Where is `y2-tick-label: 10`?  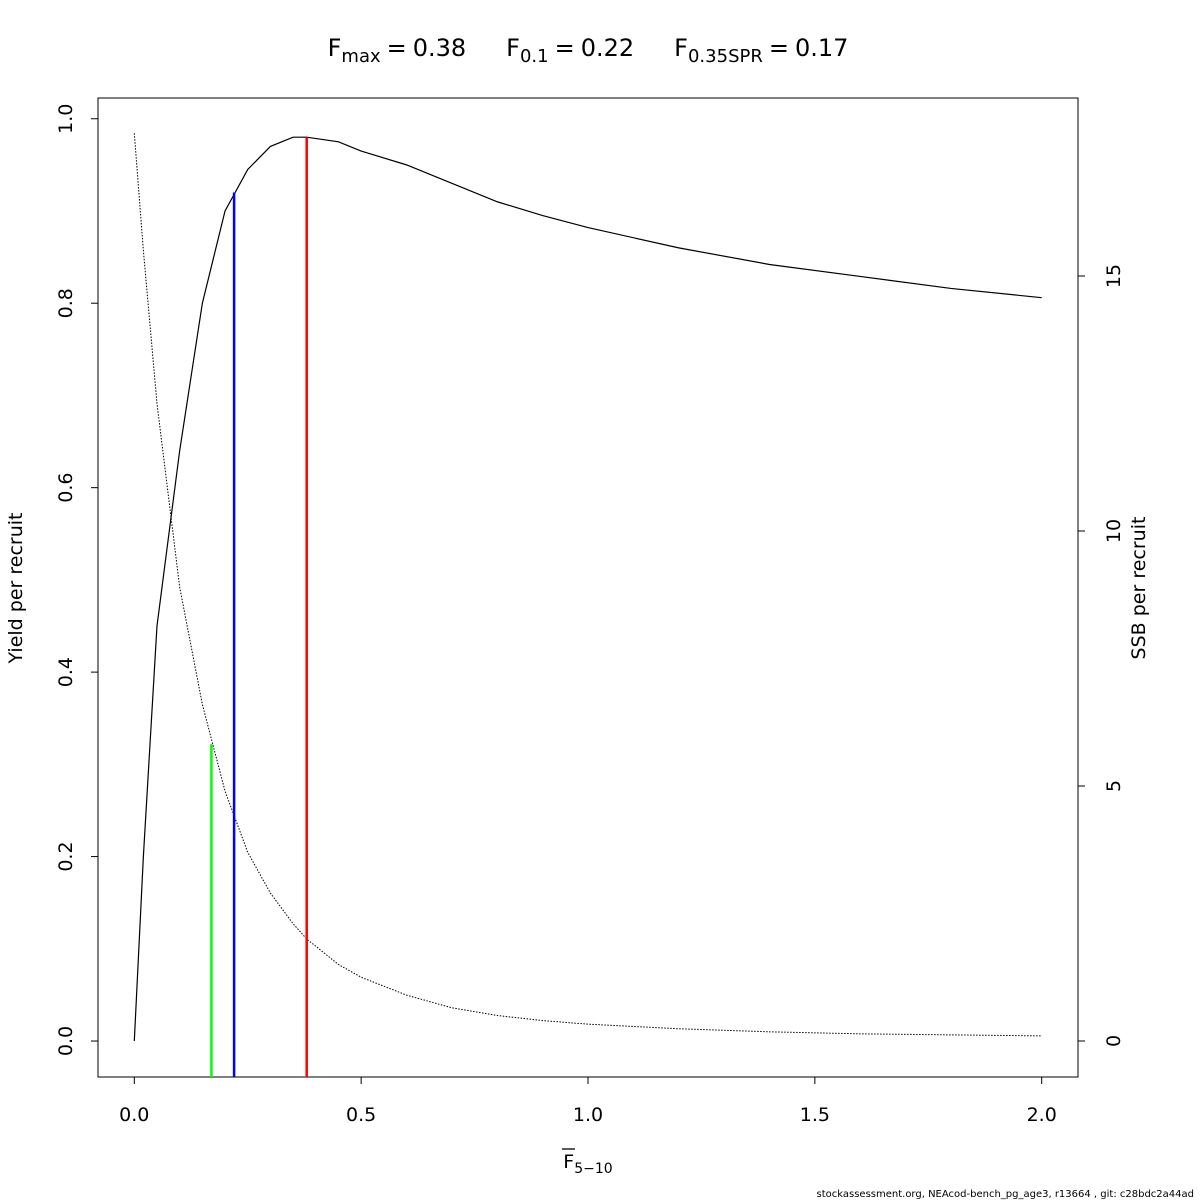 y2-tick-label: 10 is located at coordinates (1114, 531).